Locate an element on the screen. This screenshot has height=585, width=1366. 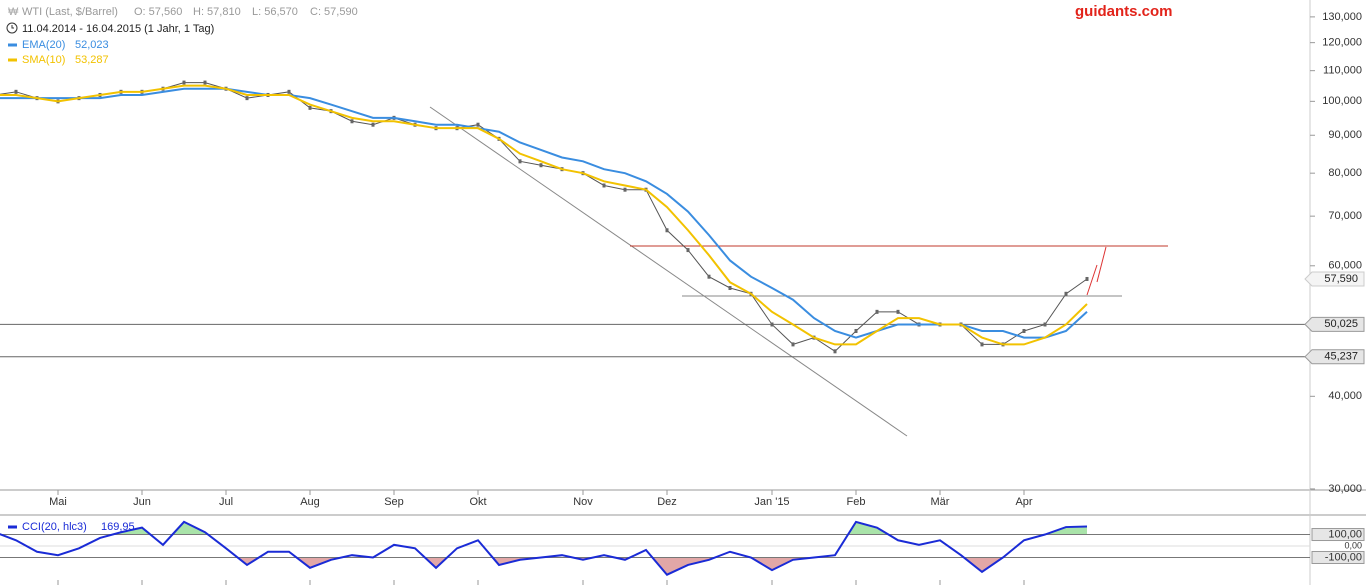
price-tag-label: 50,025 is located at coordinates (1341, 324).